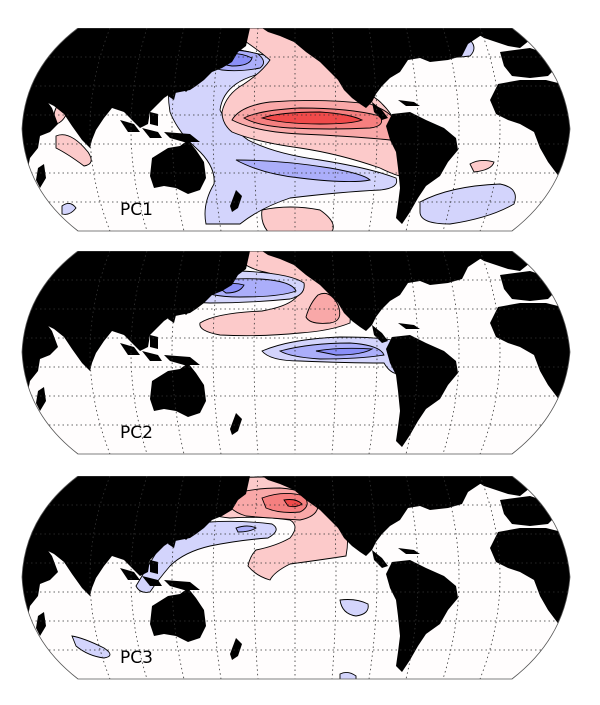 This screenshot has width=600, height=705. Describe the element at coordinates (136, 210) in the screenshot. I see `panel-label-pc1: PC1` at that location.